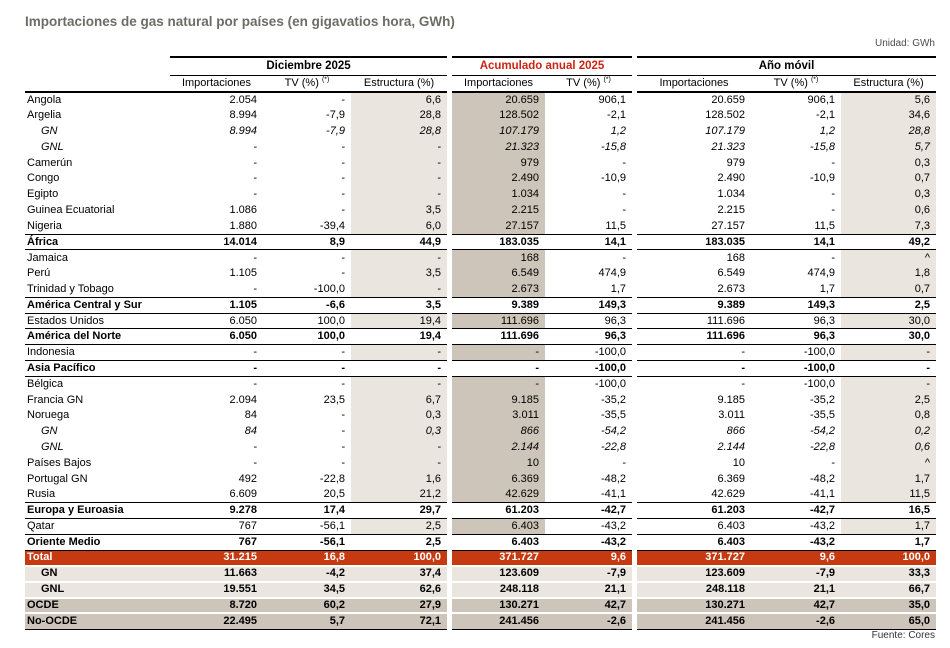 This screenshot has width=950, height=648. I want to click on row-label: OCDE, so click(97, 605).